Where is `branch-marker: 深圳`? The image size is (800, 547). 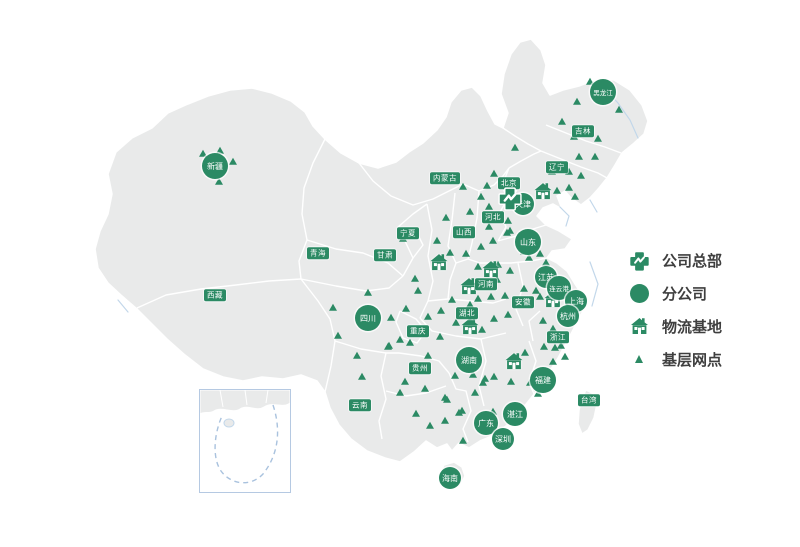 branch-marker: 深圳 is located at coordinates (503, 439).